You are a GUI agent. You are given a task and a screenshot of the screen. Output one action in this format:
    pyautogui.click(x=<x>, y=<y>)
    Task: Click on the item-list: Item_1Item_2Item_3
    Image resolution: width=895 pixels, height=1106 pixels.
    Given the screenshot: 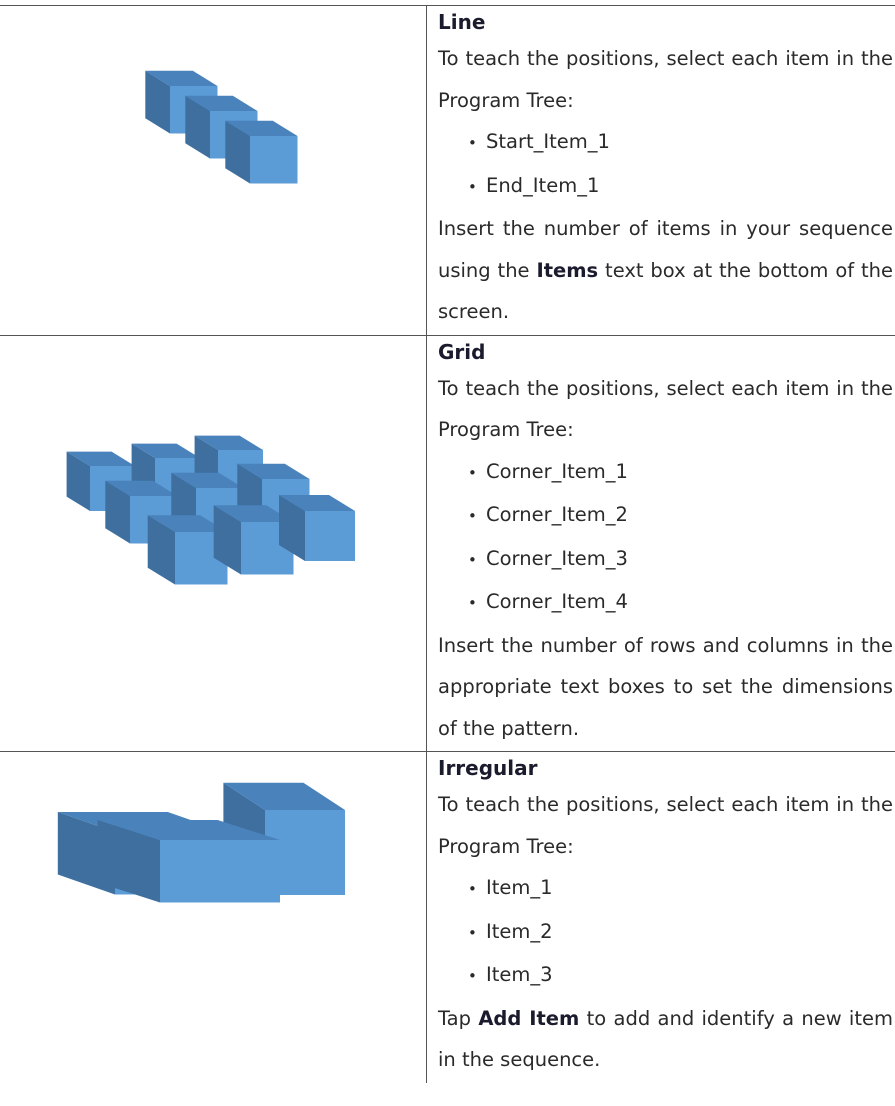 What is the action you would take?
    pyautogui.click(x=665, y=932)
    